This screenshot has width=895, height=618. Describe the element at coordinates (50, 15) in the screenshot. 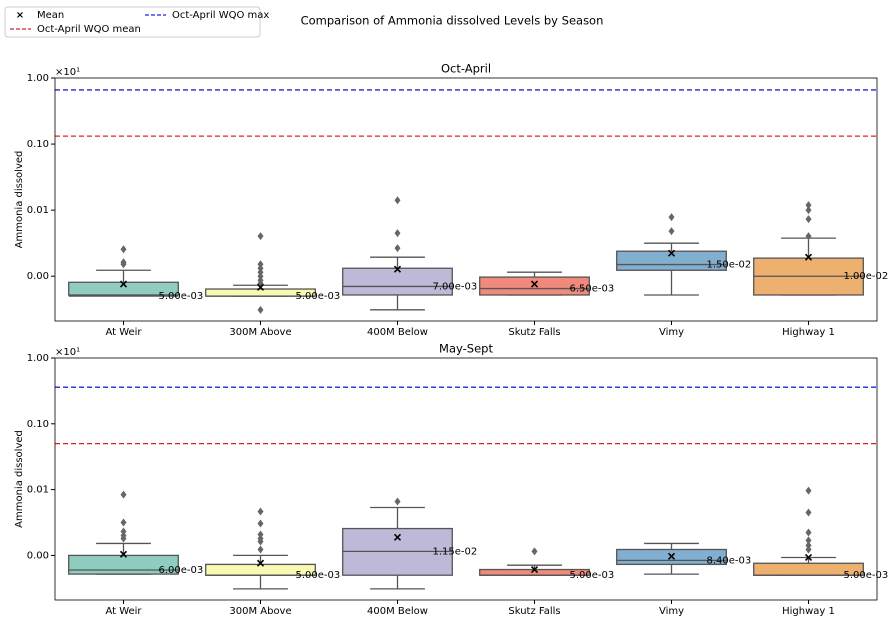

I see `legend-label: Mean` at that location.